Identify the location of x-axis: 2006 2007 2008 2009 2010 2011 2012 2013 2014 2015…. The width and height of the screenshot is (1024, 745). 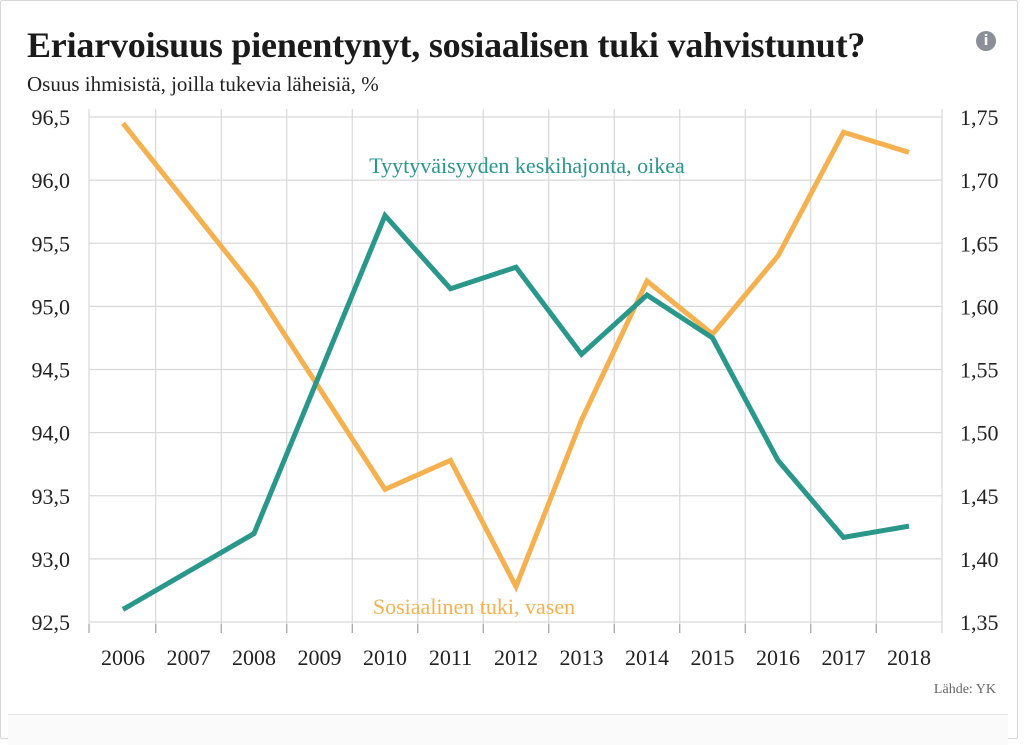
(509, 647).